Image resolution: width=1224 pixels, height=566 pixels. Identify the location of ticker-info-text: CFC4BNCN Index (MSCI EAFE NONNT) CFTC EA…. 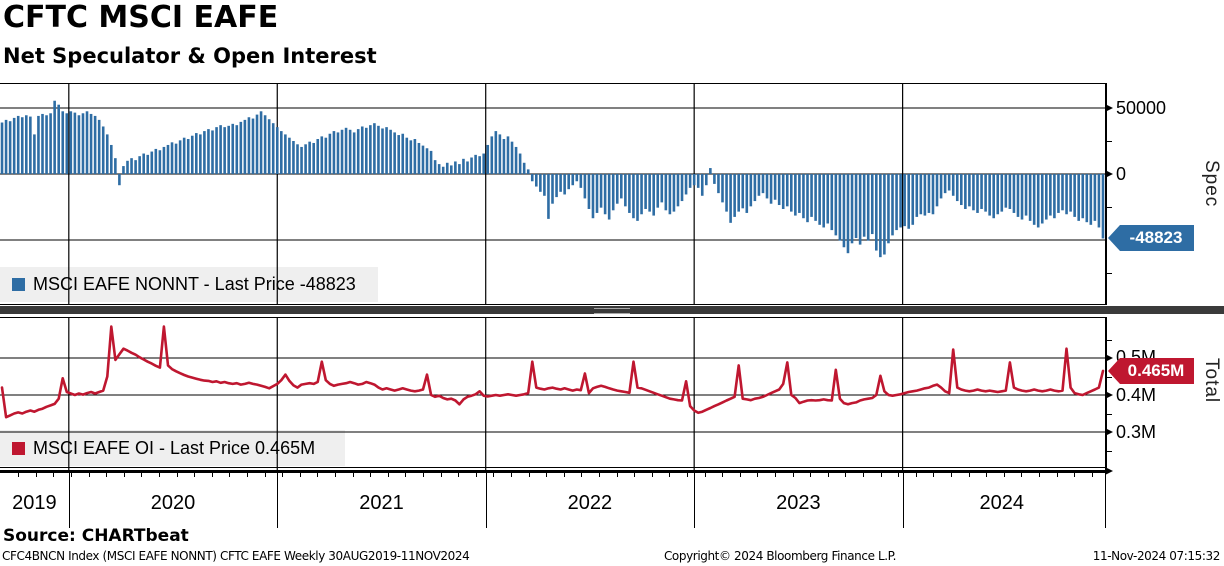
(236, 556).